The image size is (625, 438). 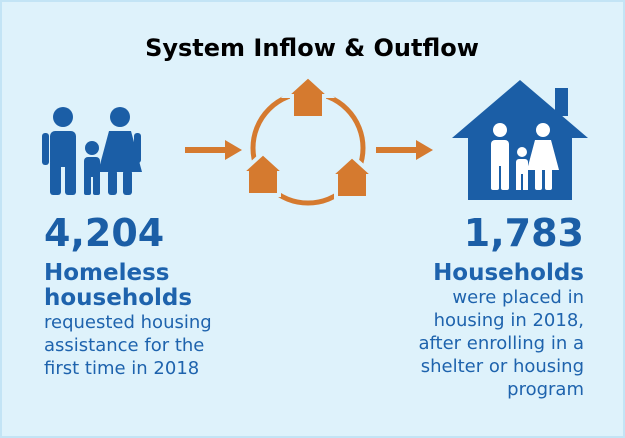 I want to click on house-icon, so click(x=520, y=140).